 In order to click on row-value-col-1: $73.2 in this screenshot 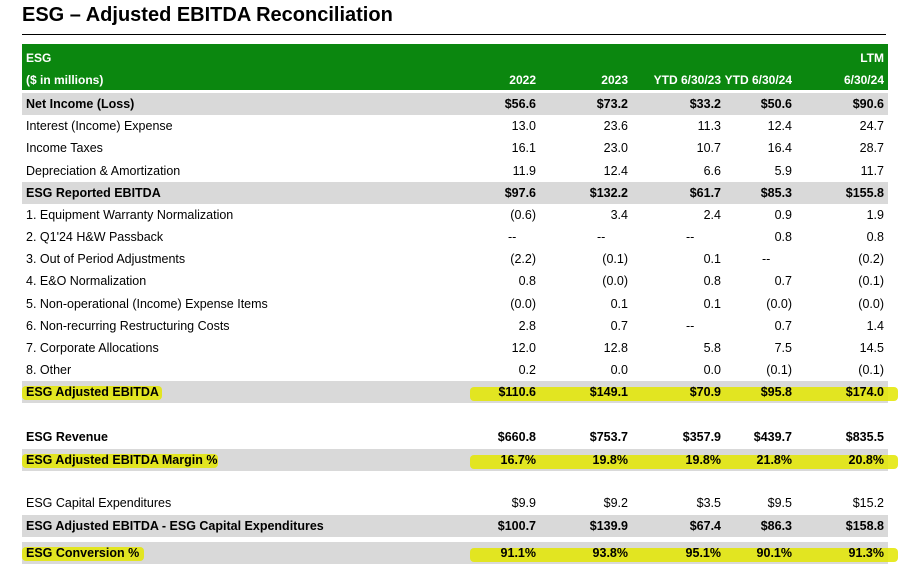, I will do `click(612, 104)`.